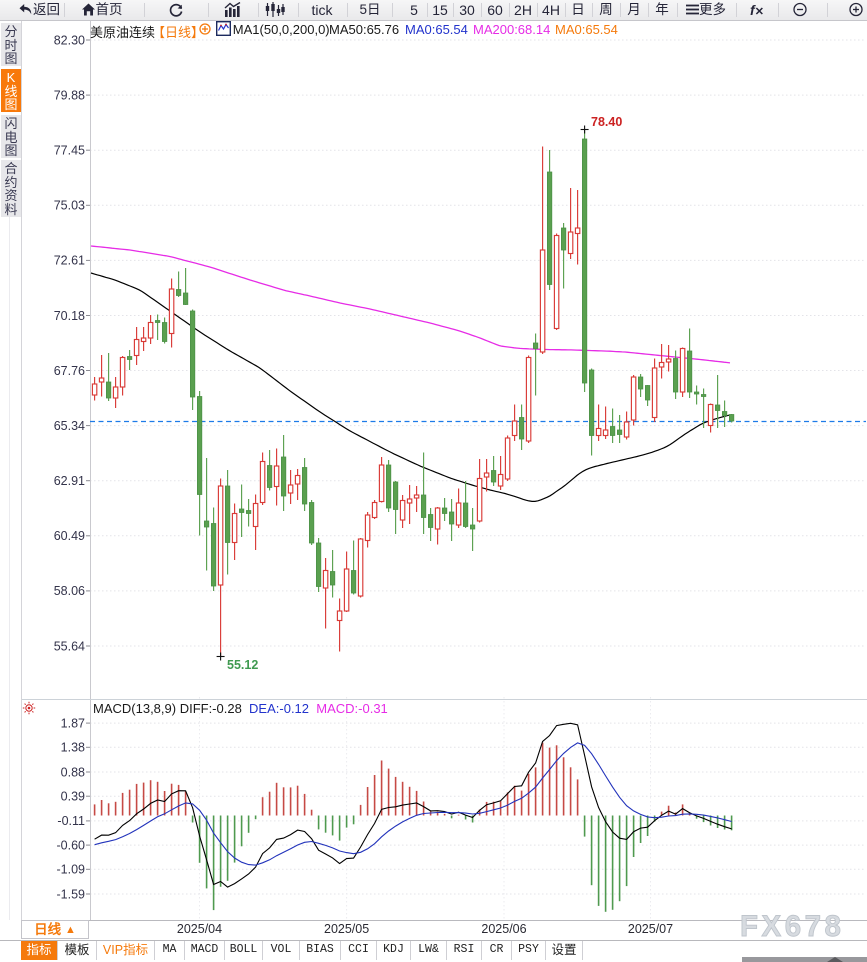 The image size is (867, 962). What do you see at coordinates (650, 929) in the screenshot?
I see `svg-text: 2025/07` at bounding box center [650, 929].